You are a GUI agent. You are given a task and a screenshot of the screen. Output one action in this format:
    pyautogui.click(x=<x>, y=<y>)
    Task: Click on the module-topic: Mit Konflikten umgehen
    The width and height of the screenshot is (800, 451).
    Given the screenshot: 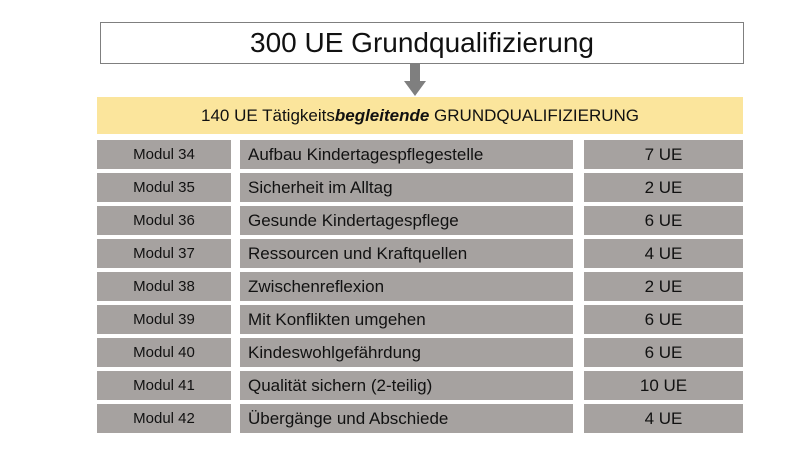 What is the action you would take?
    pyautogui.click(x=406, y=319)
    